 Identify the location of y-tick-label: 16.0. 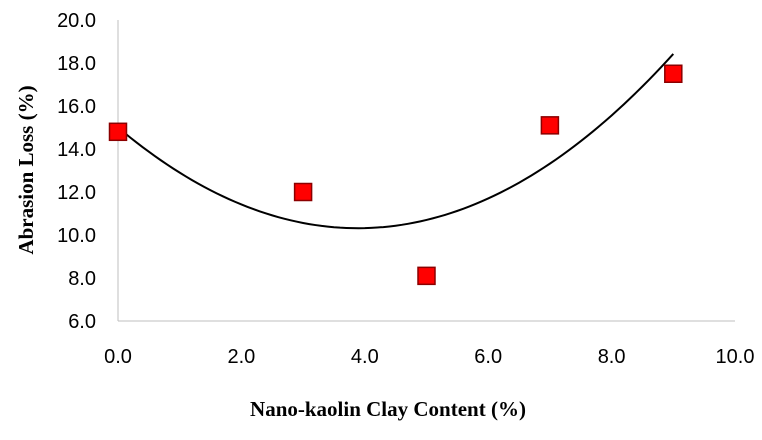
(76, 107).